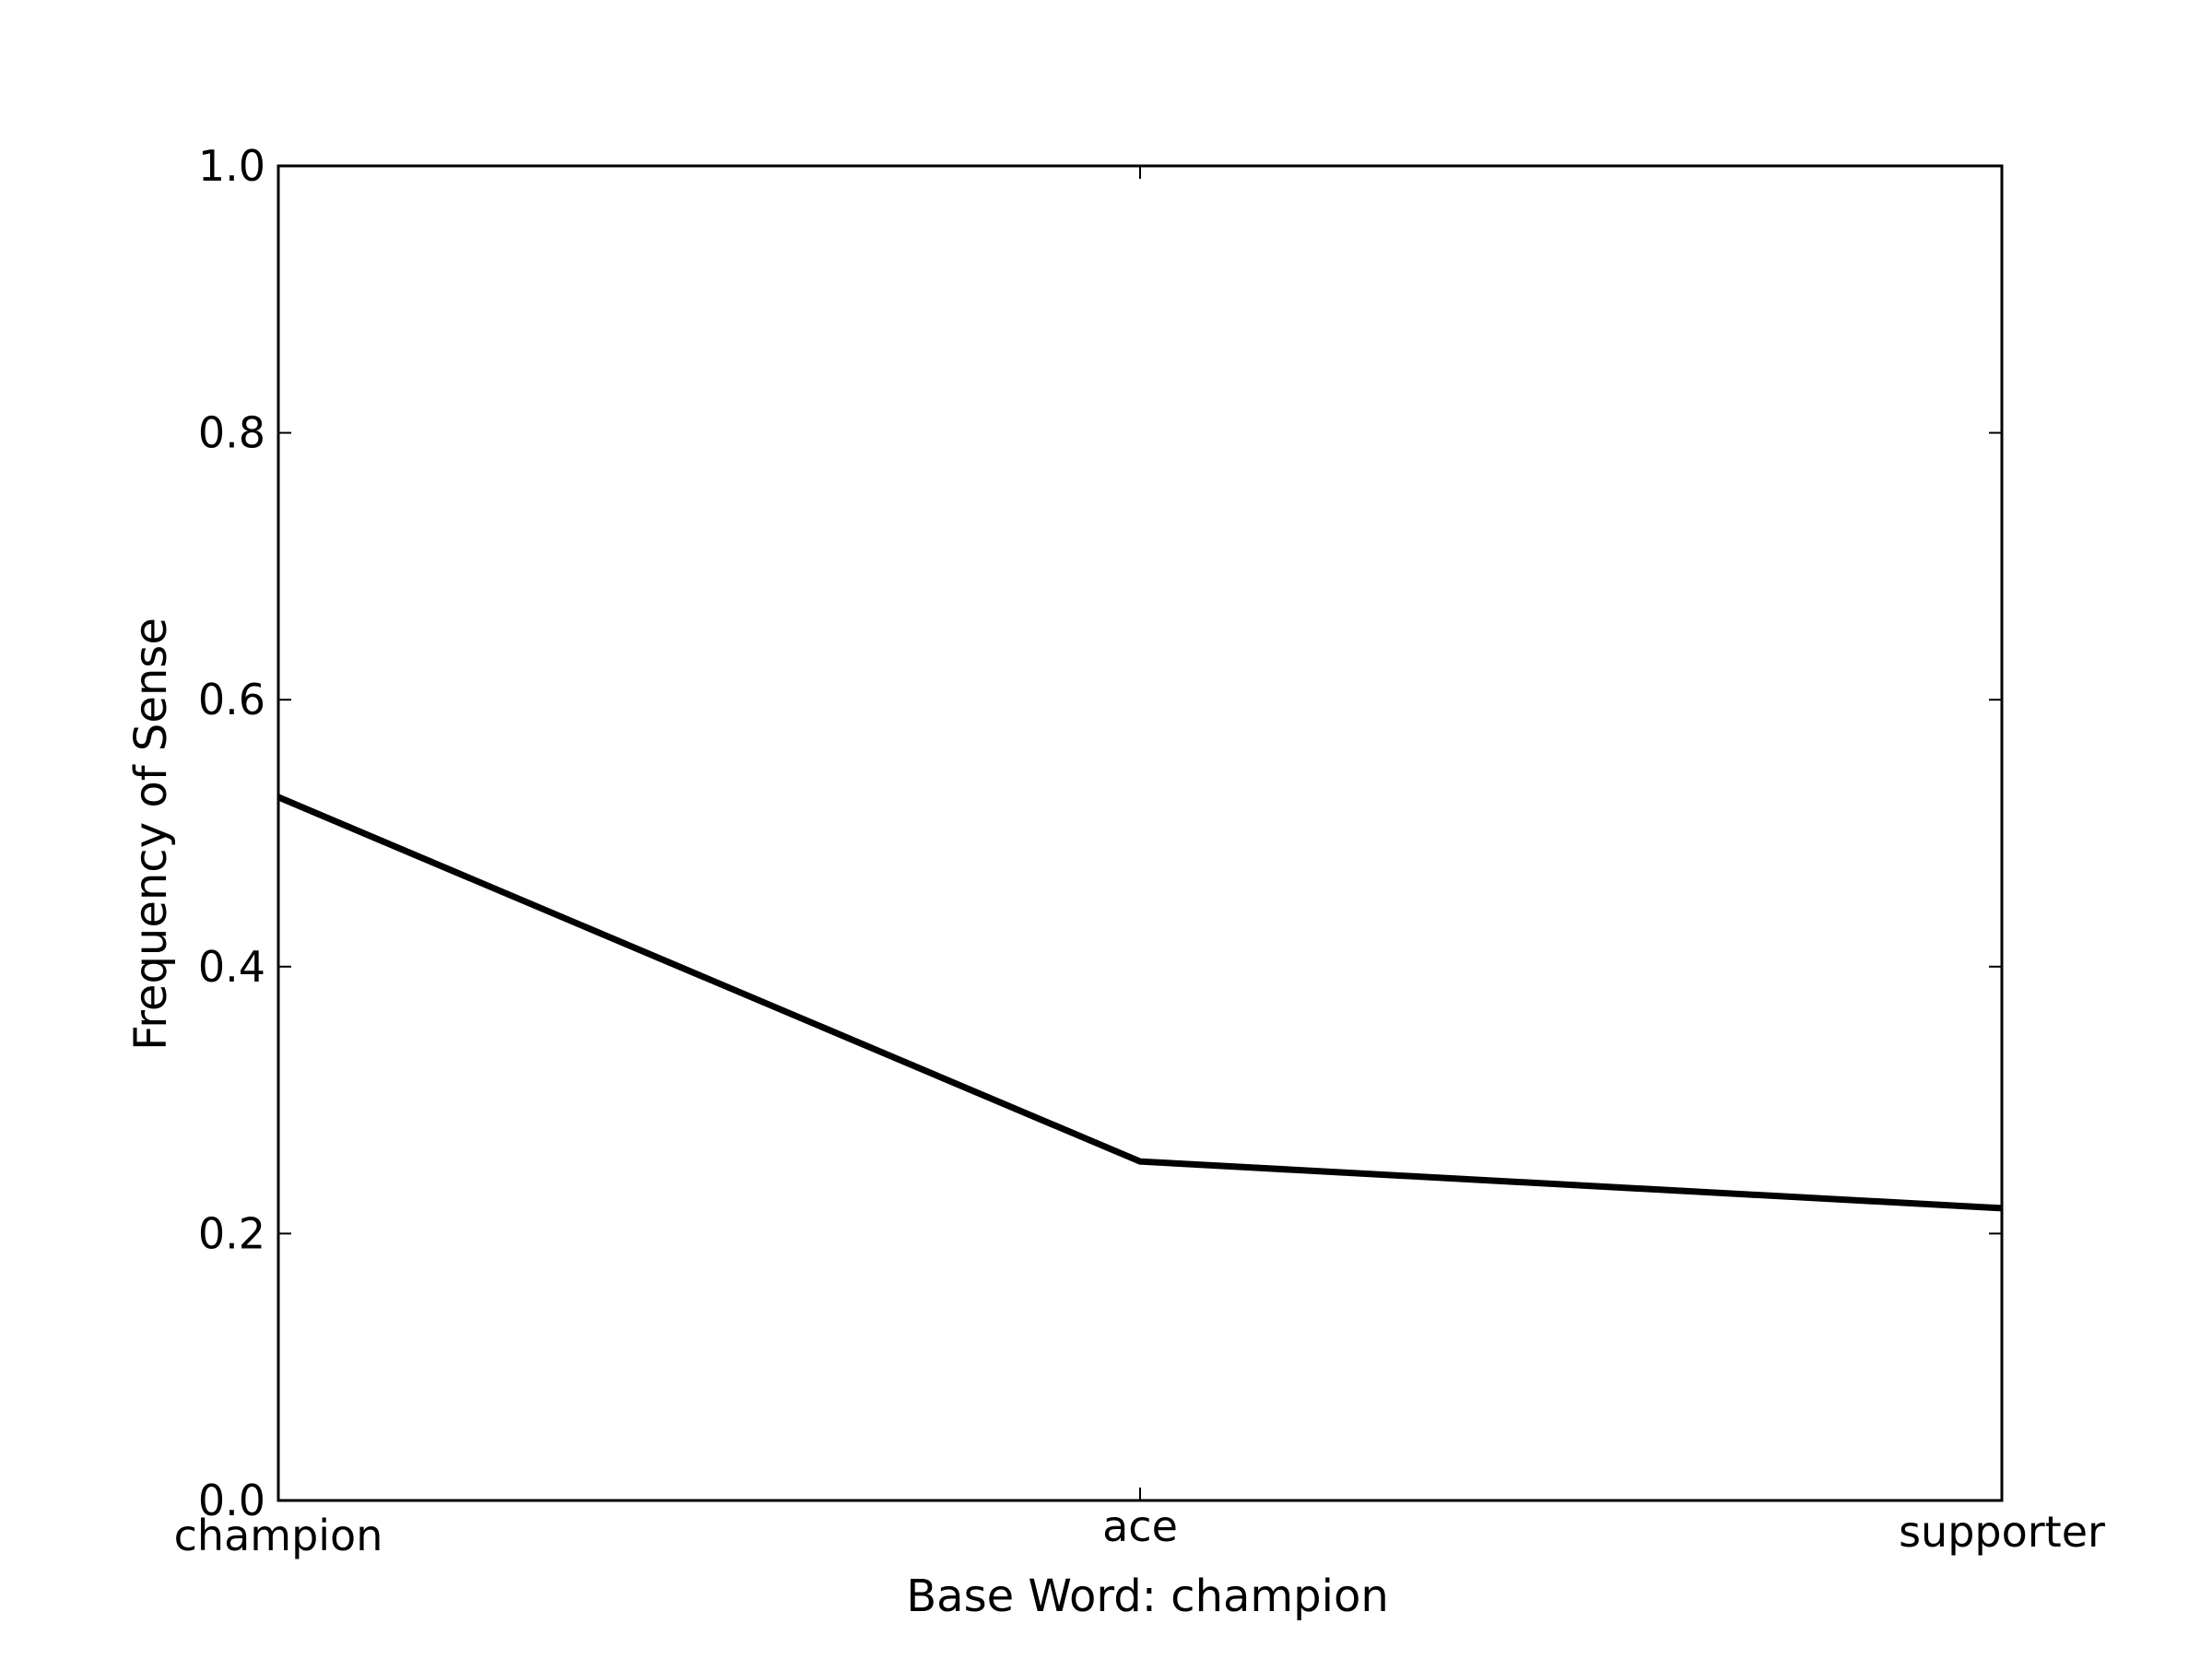  What do you see at coordinates (1147, 1596) in the screenshot?
I see `x-axis-label: Base Word: champion` at bounding box center [1147, 1596].